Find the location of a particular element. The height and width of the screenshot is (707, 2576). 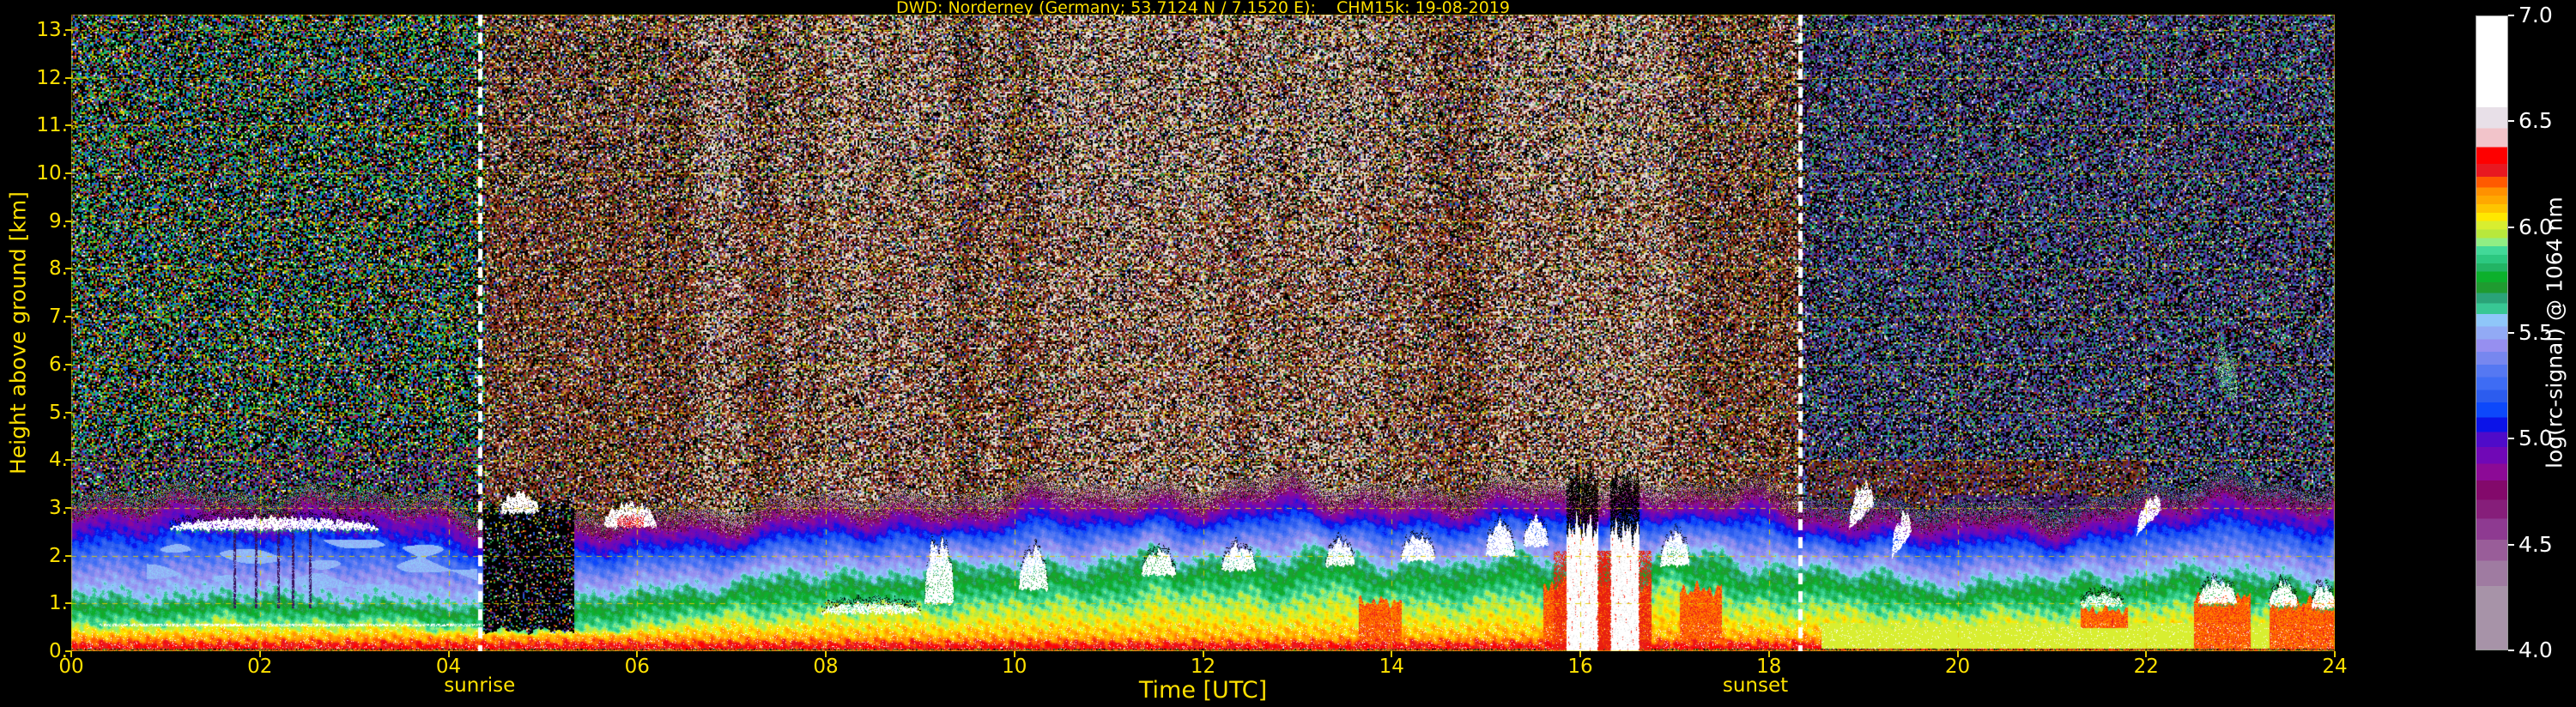

sunset-label: sunset is located at coordinates (1755, 685).